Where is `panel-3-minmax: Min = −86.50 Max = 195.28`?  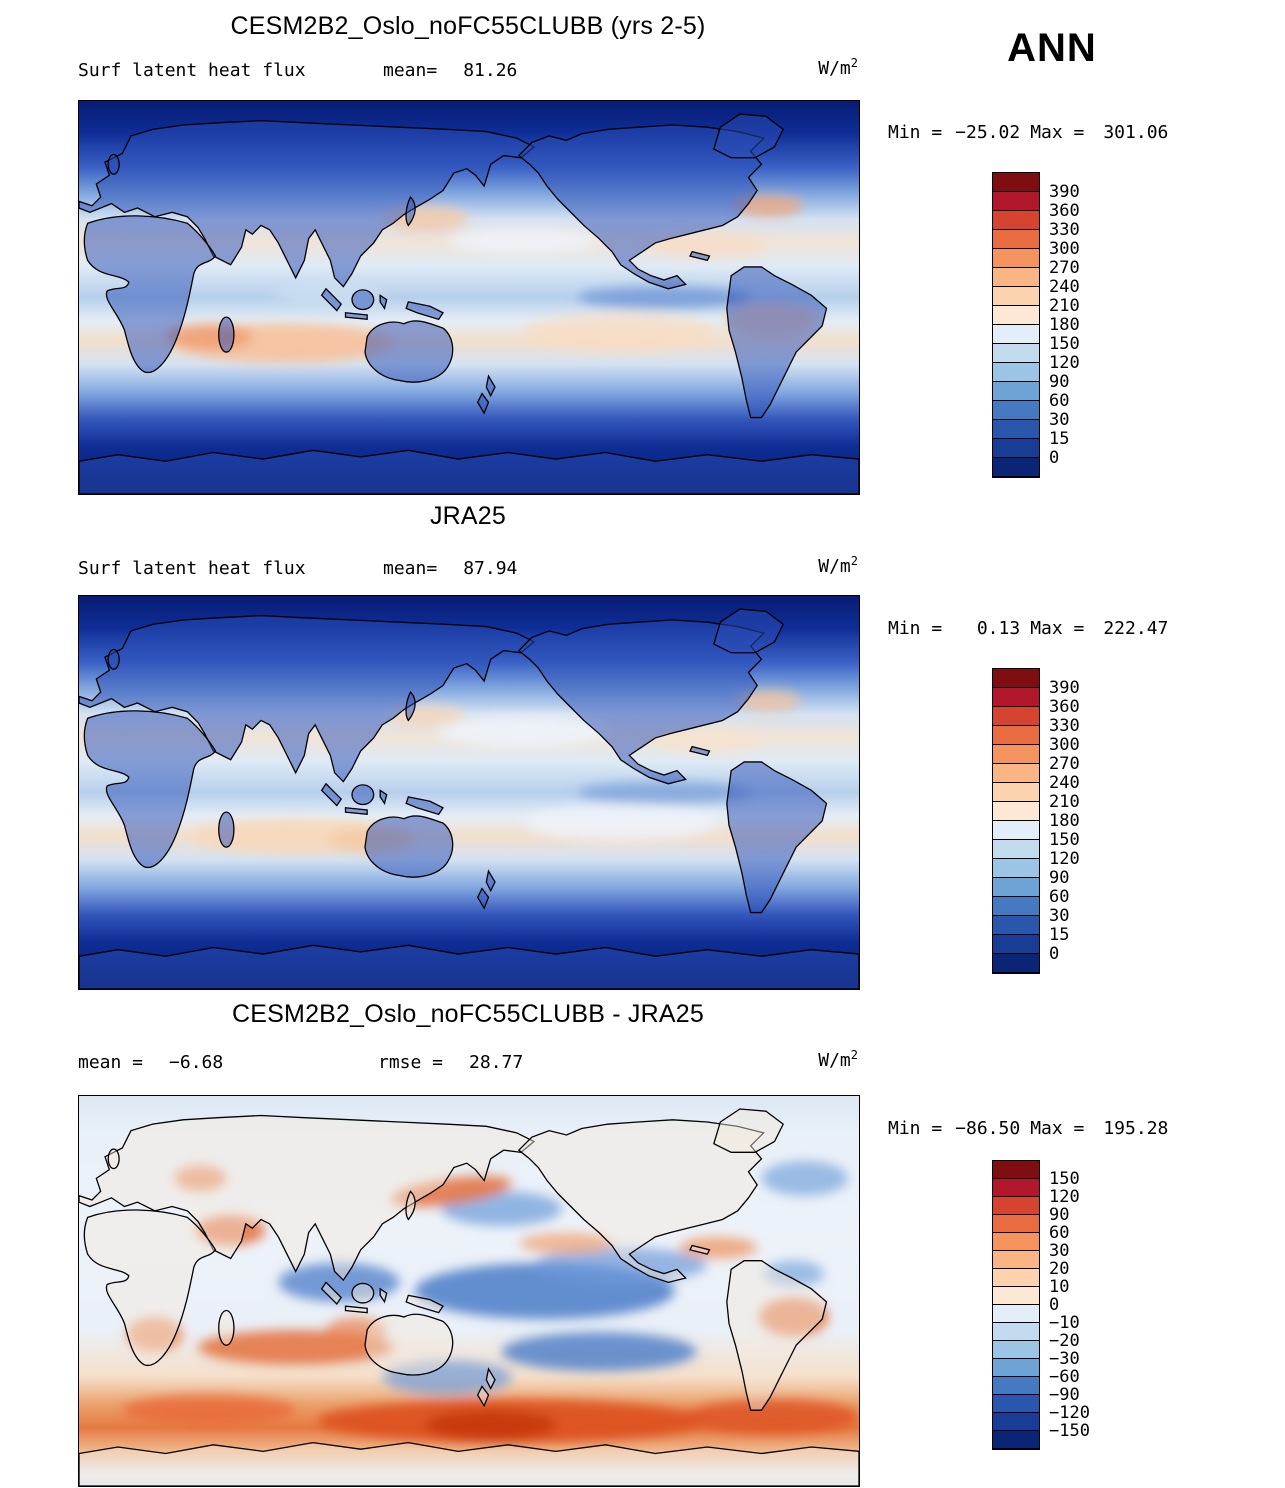
panel-3-minmax: Min = −86.50 Max = 195.28 is located at coordinates (1028, 1128).